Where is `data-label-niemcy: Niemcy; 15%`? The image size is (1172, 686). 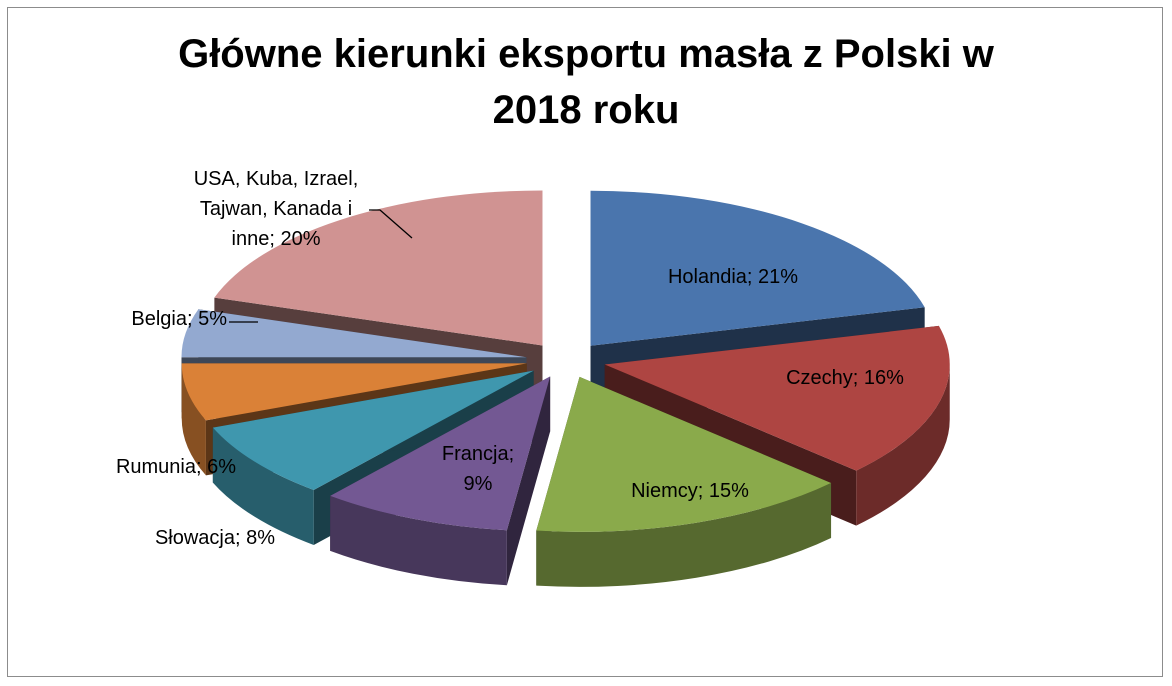
data-label-niemcy: Niemcy; 15% is located at coordinates (690, 491).